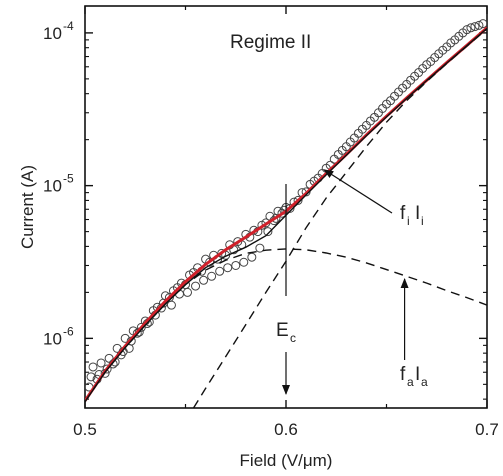 This screenshot has height=476, width=503. Describe the element at coordinates (27, 207) in the screenshot. I see `y-axis-label: Current (A)` at that location.